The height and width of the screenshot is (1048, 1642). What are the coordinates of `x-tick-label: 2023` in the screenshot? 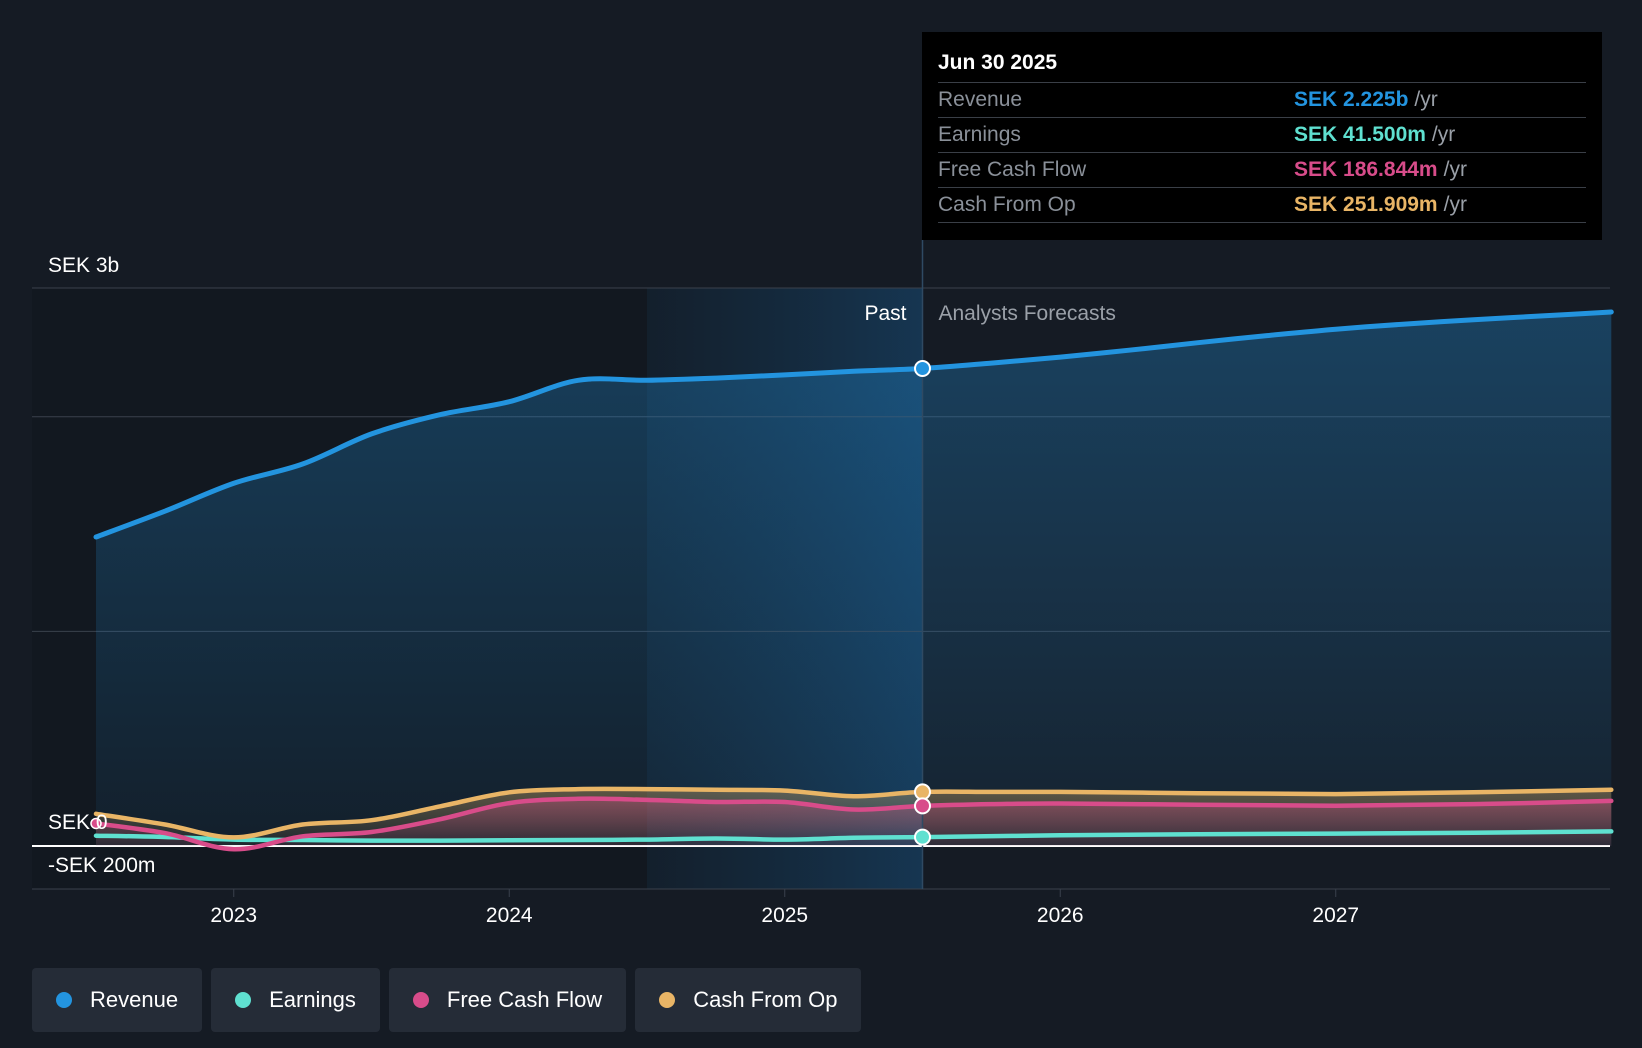 It's located at (233, 915).